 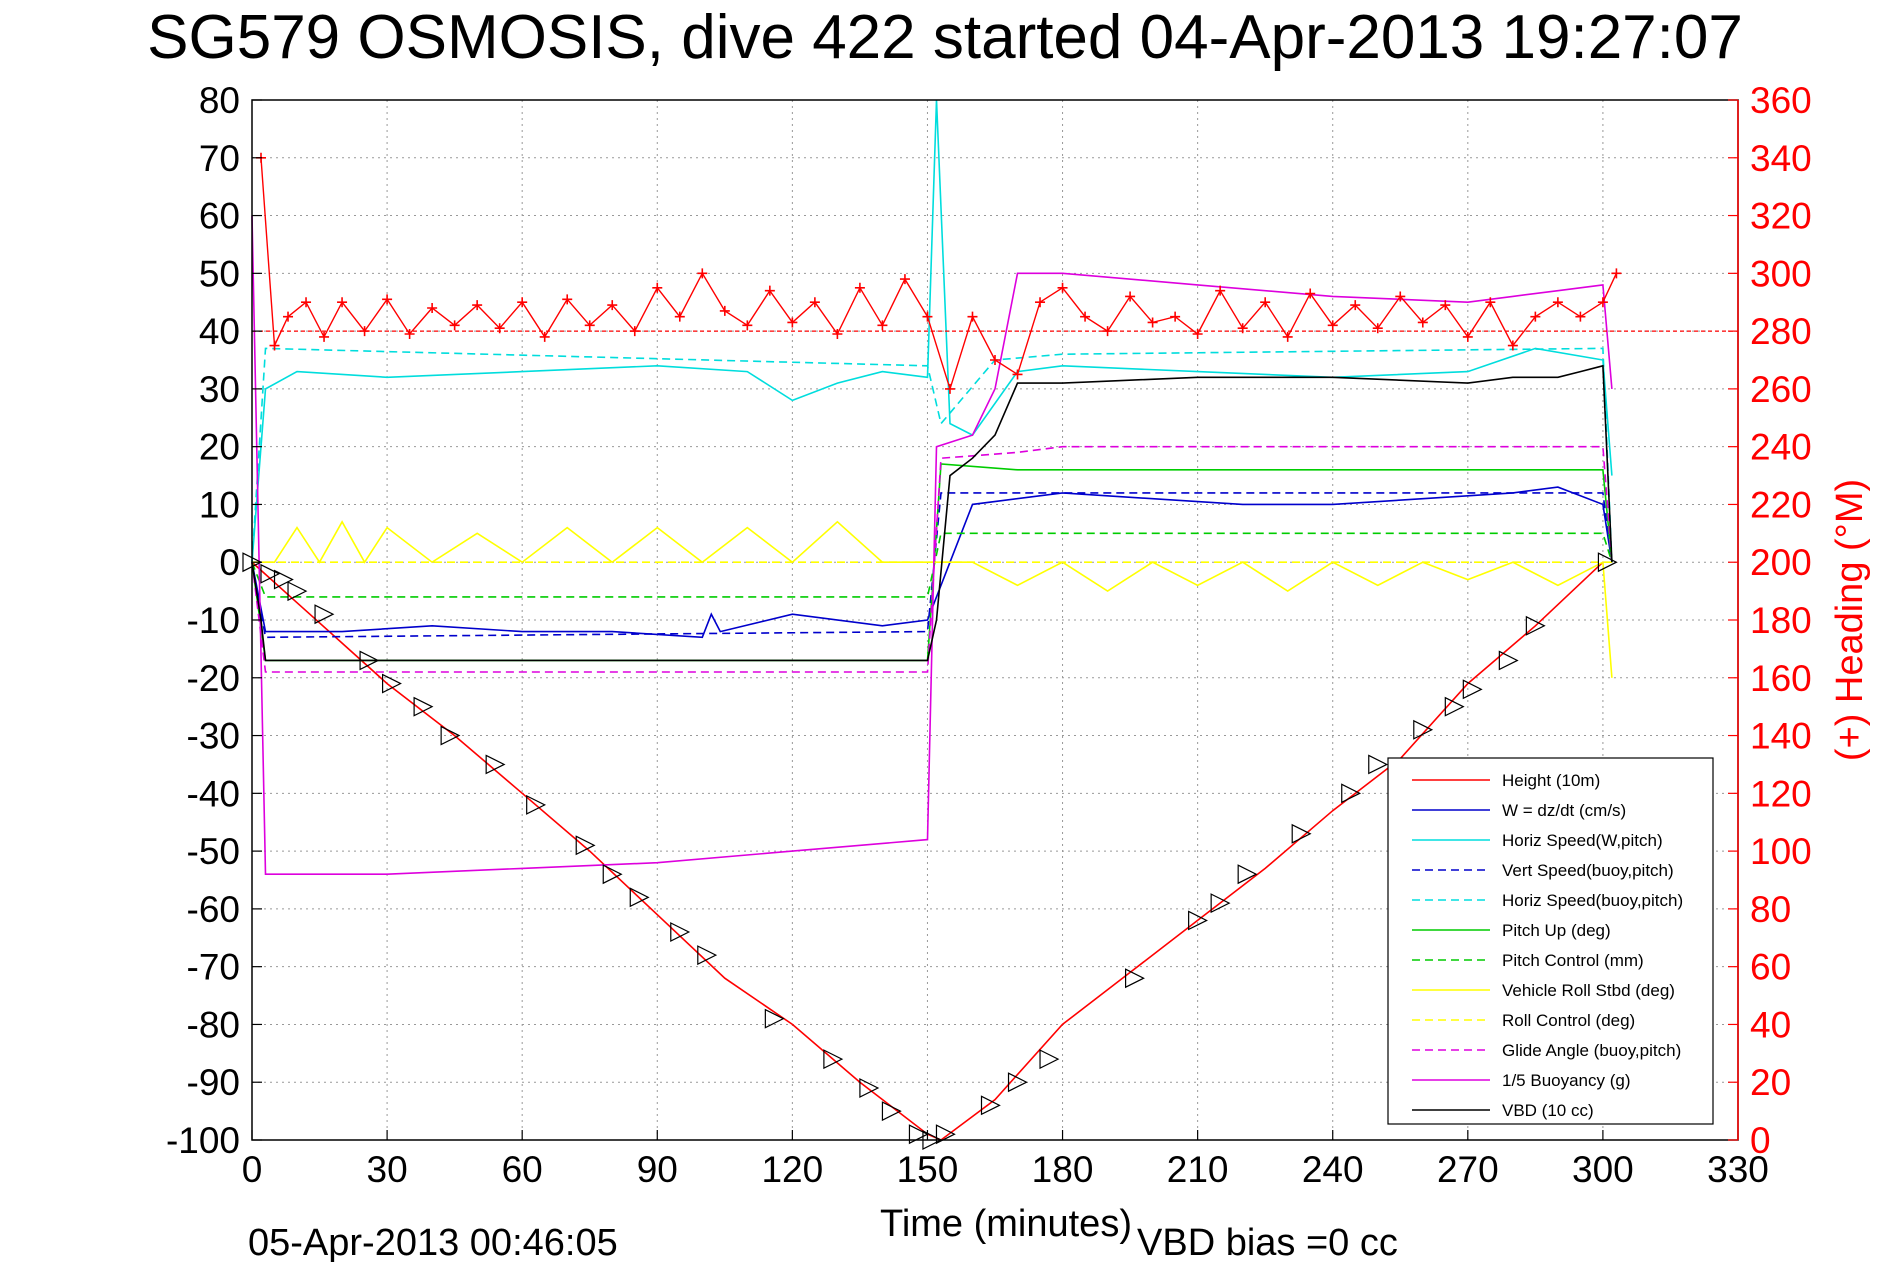 I want to click on x-tick-label: 60, so click(x=522, y=1169).